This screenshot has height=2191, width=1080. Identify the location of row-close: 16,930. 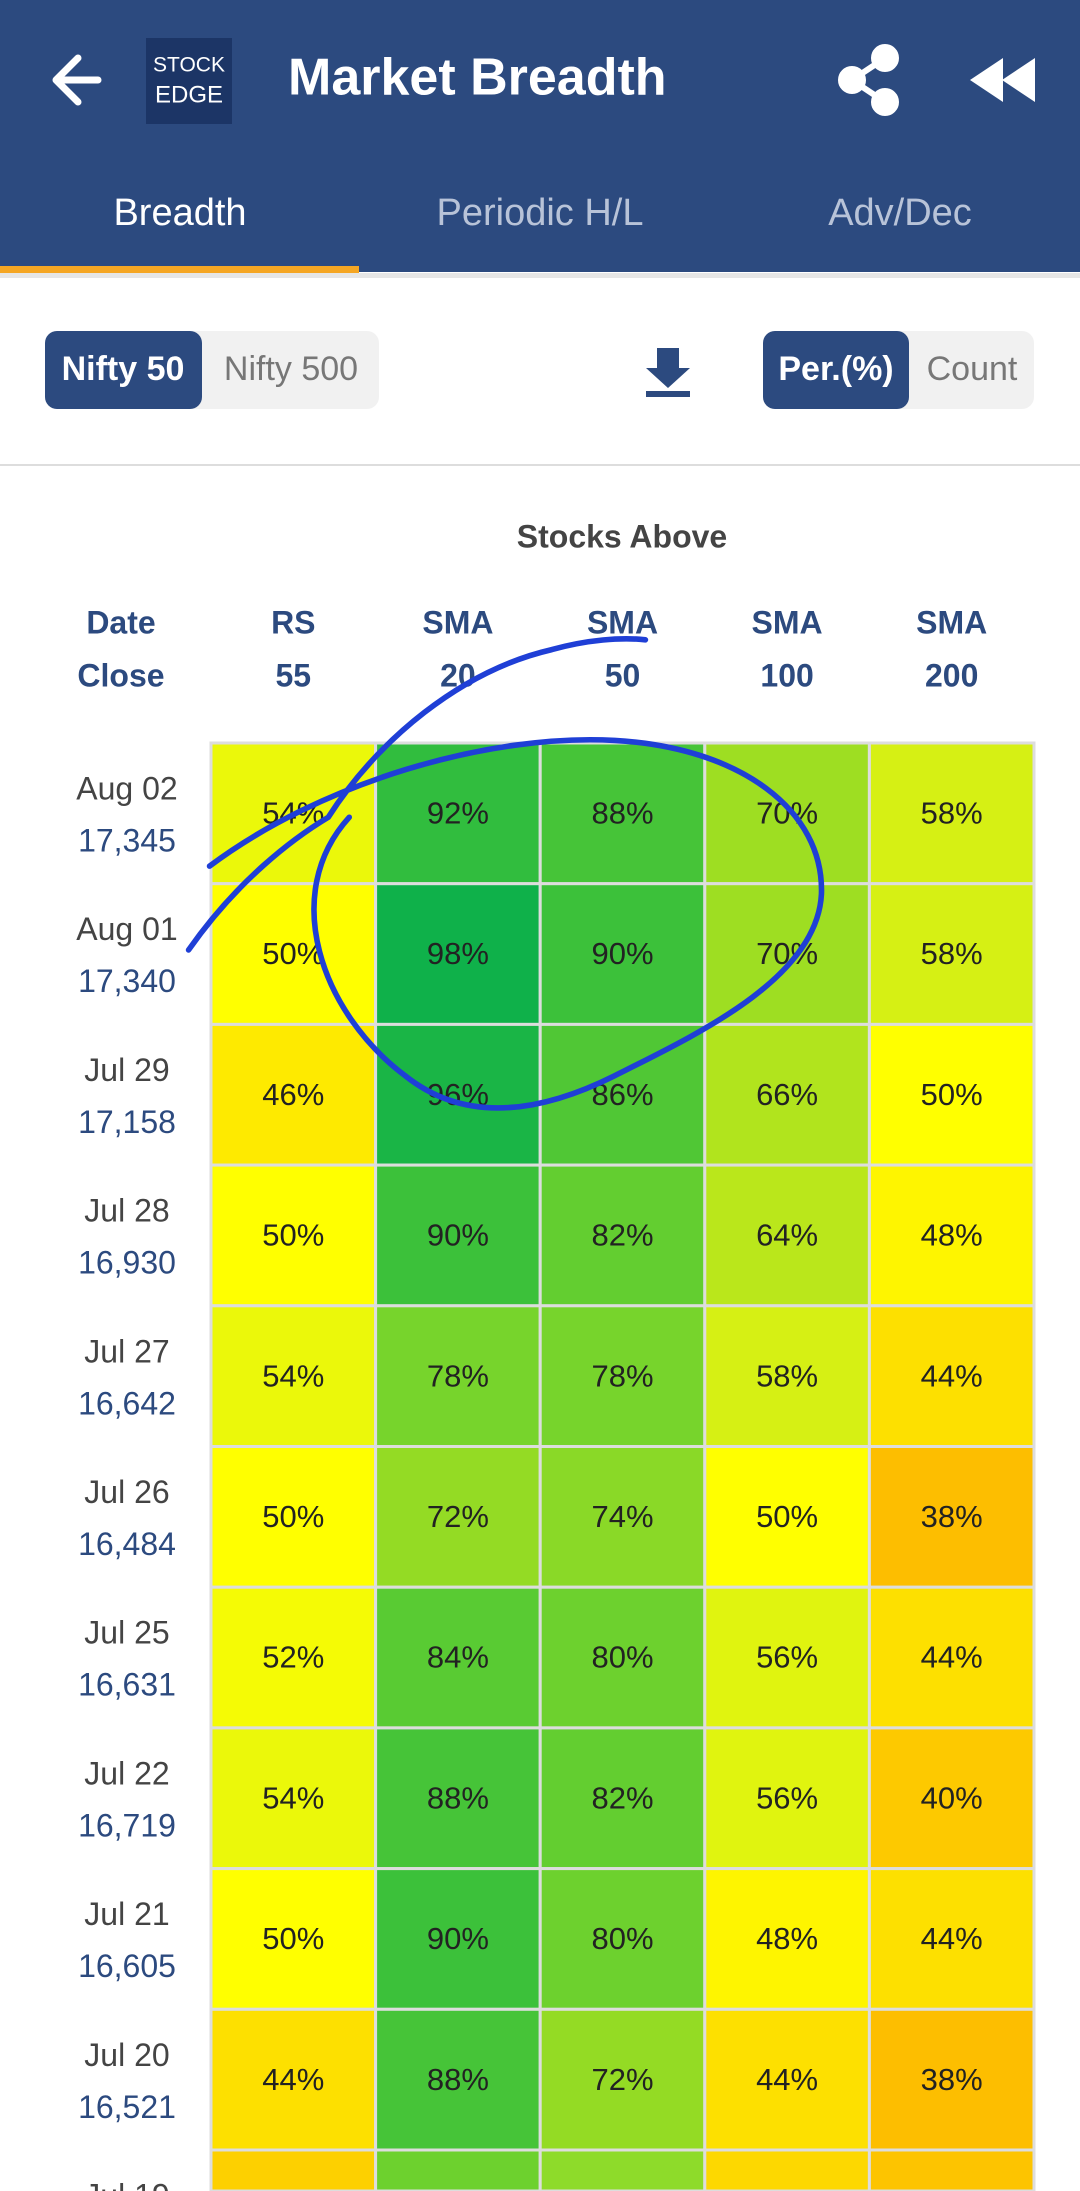
(127, 1263).